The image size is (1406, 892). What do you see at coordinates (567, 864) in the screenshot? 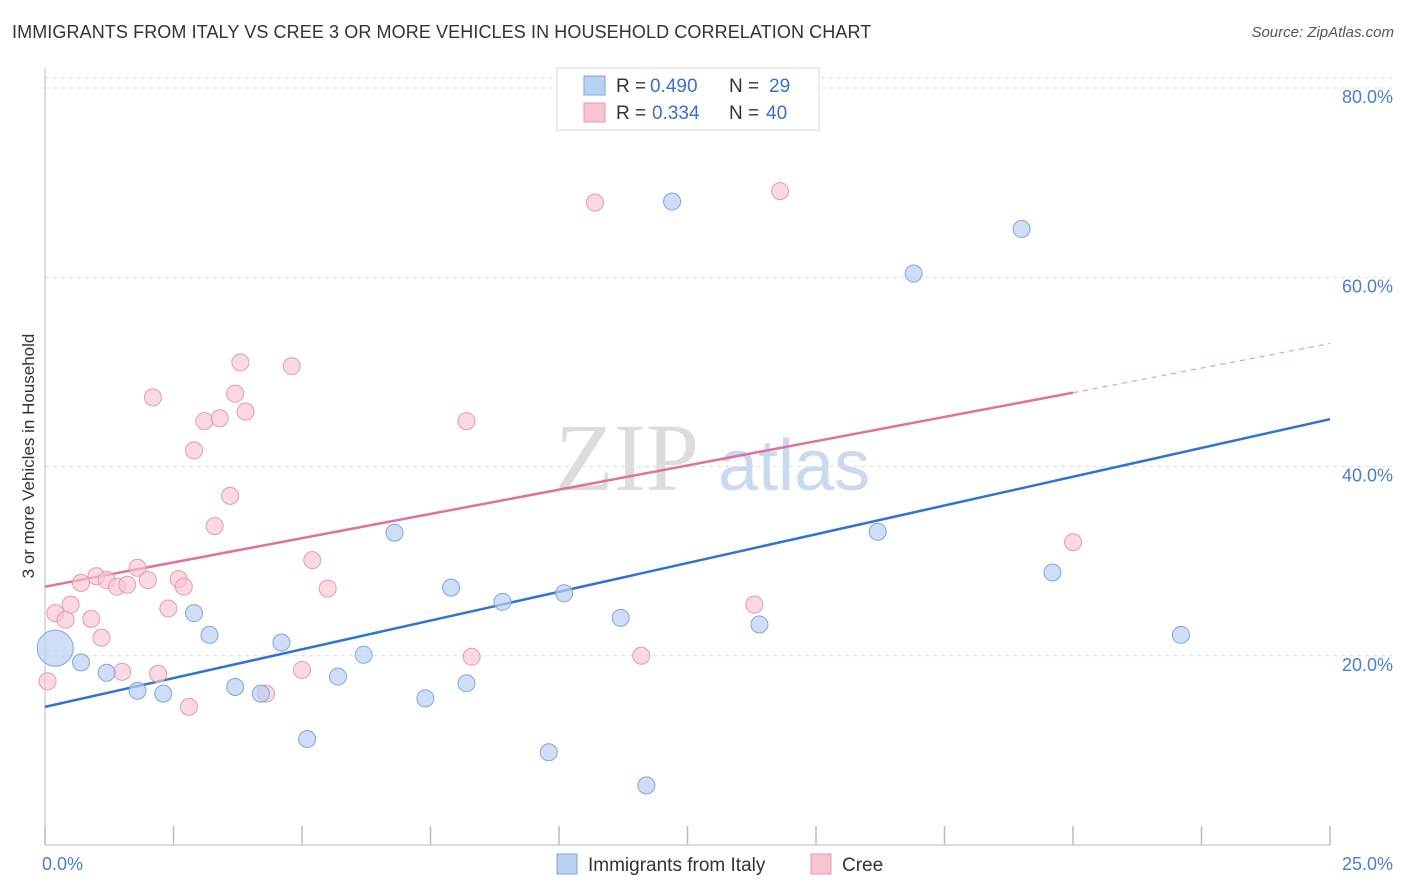
I see `bottom-legend-swatch-italy` at bounding box center [567, 864].